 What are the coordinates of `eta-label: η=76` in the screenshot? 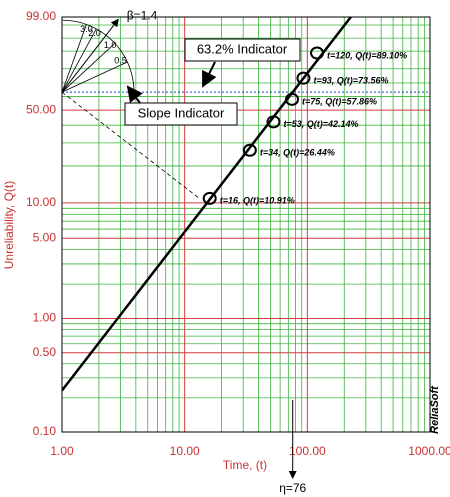 It's located at (292, 488).